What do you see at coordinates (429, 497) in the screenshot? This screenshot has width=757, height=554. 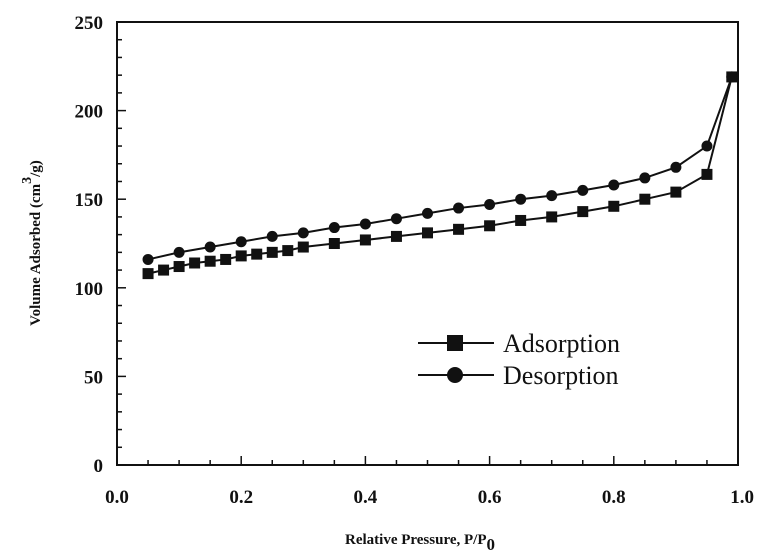 I see `x-tick-labels: 0.0 0.2 0.4 0.6 0.8 1.0` at bounding box center [429, 497].